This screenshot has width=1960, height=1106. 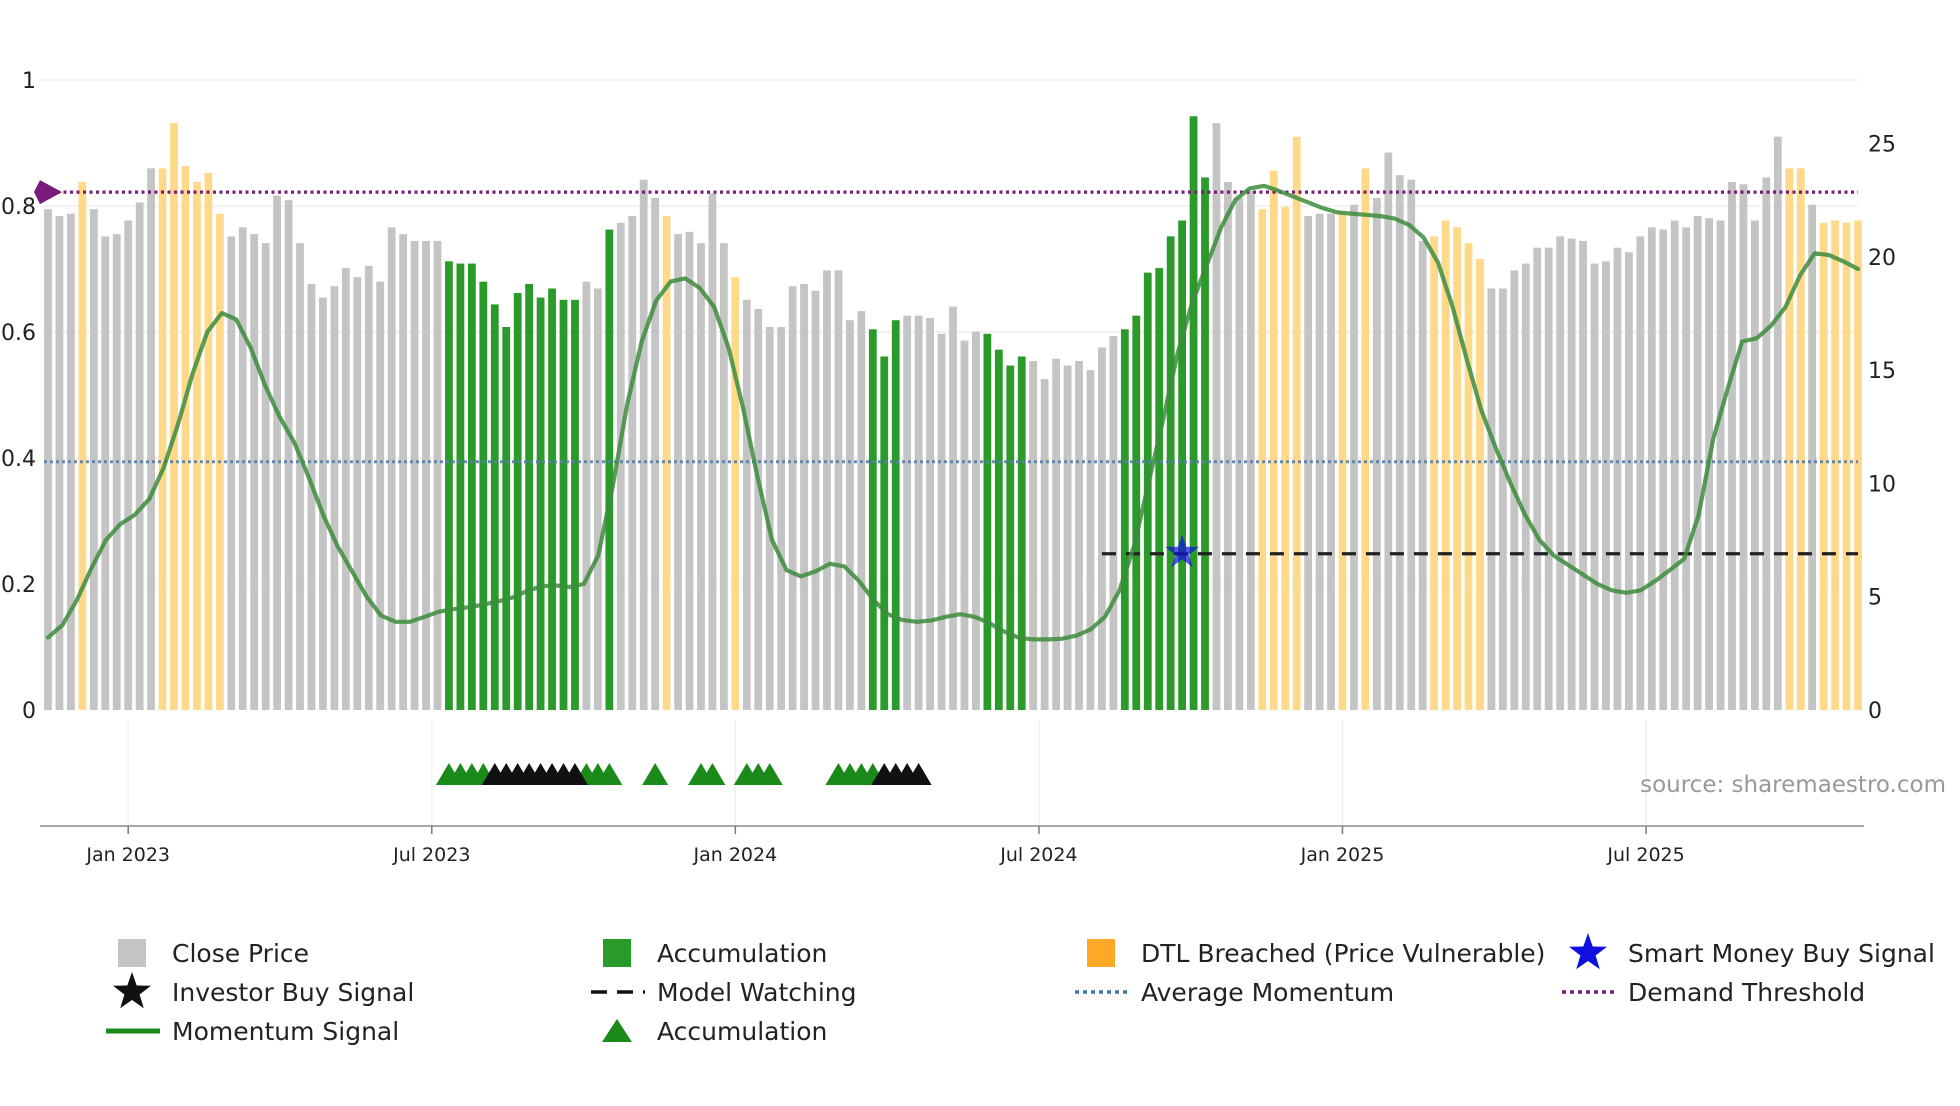 What do you see at coordinates (132, 953) in the screenshot?
I see `legend-swatch-close-price` at bounding box center [132, 953].